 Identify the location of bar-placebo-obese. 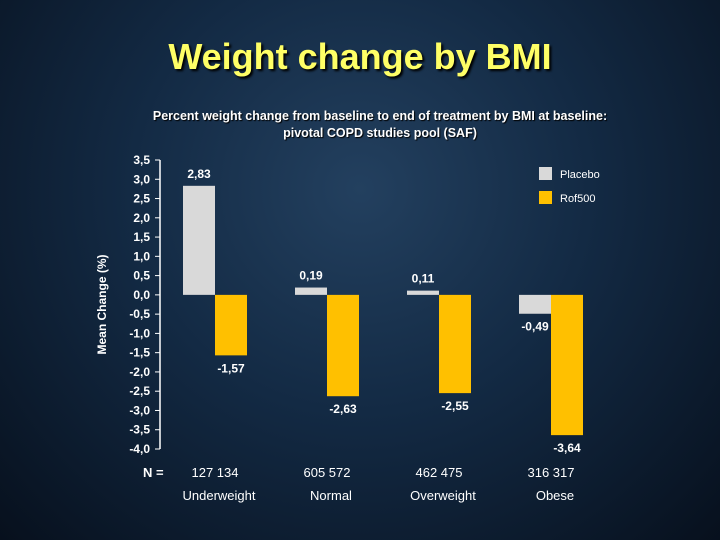
(535, 304).